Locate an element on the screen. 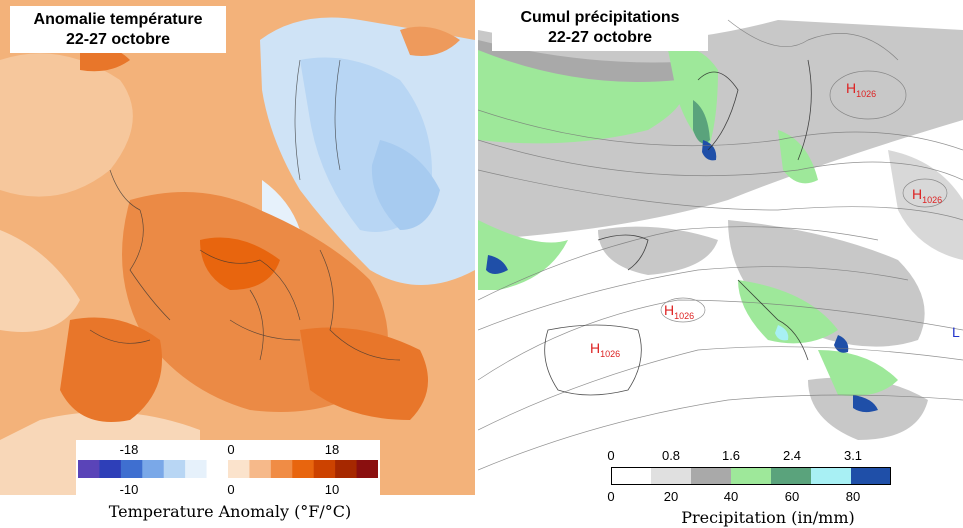 The height and width of the screenshot is (528, 963). precip-legend-bottom-tick-4: 60 is located at coordinates (792, 496).